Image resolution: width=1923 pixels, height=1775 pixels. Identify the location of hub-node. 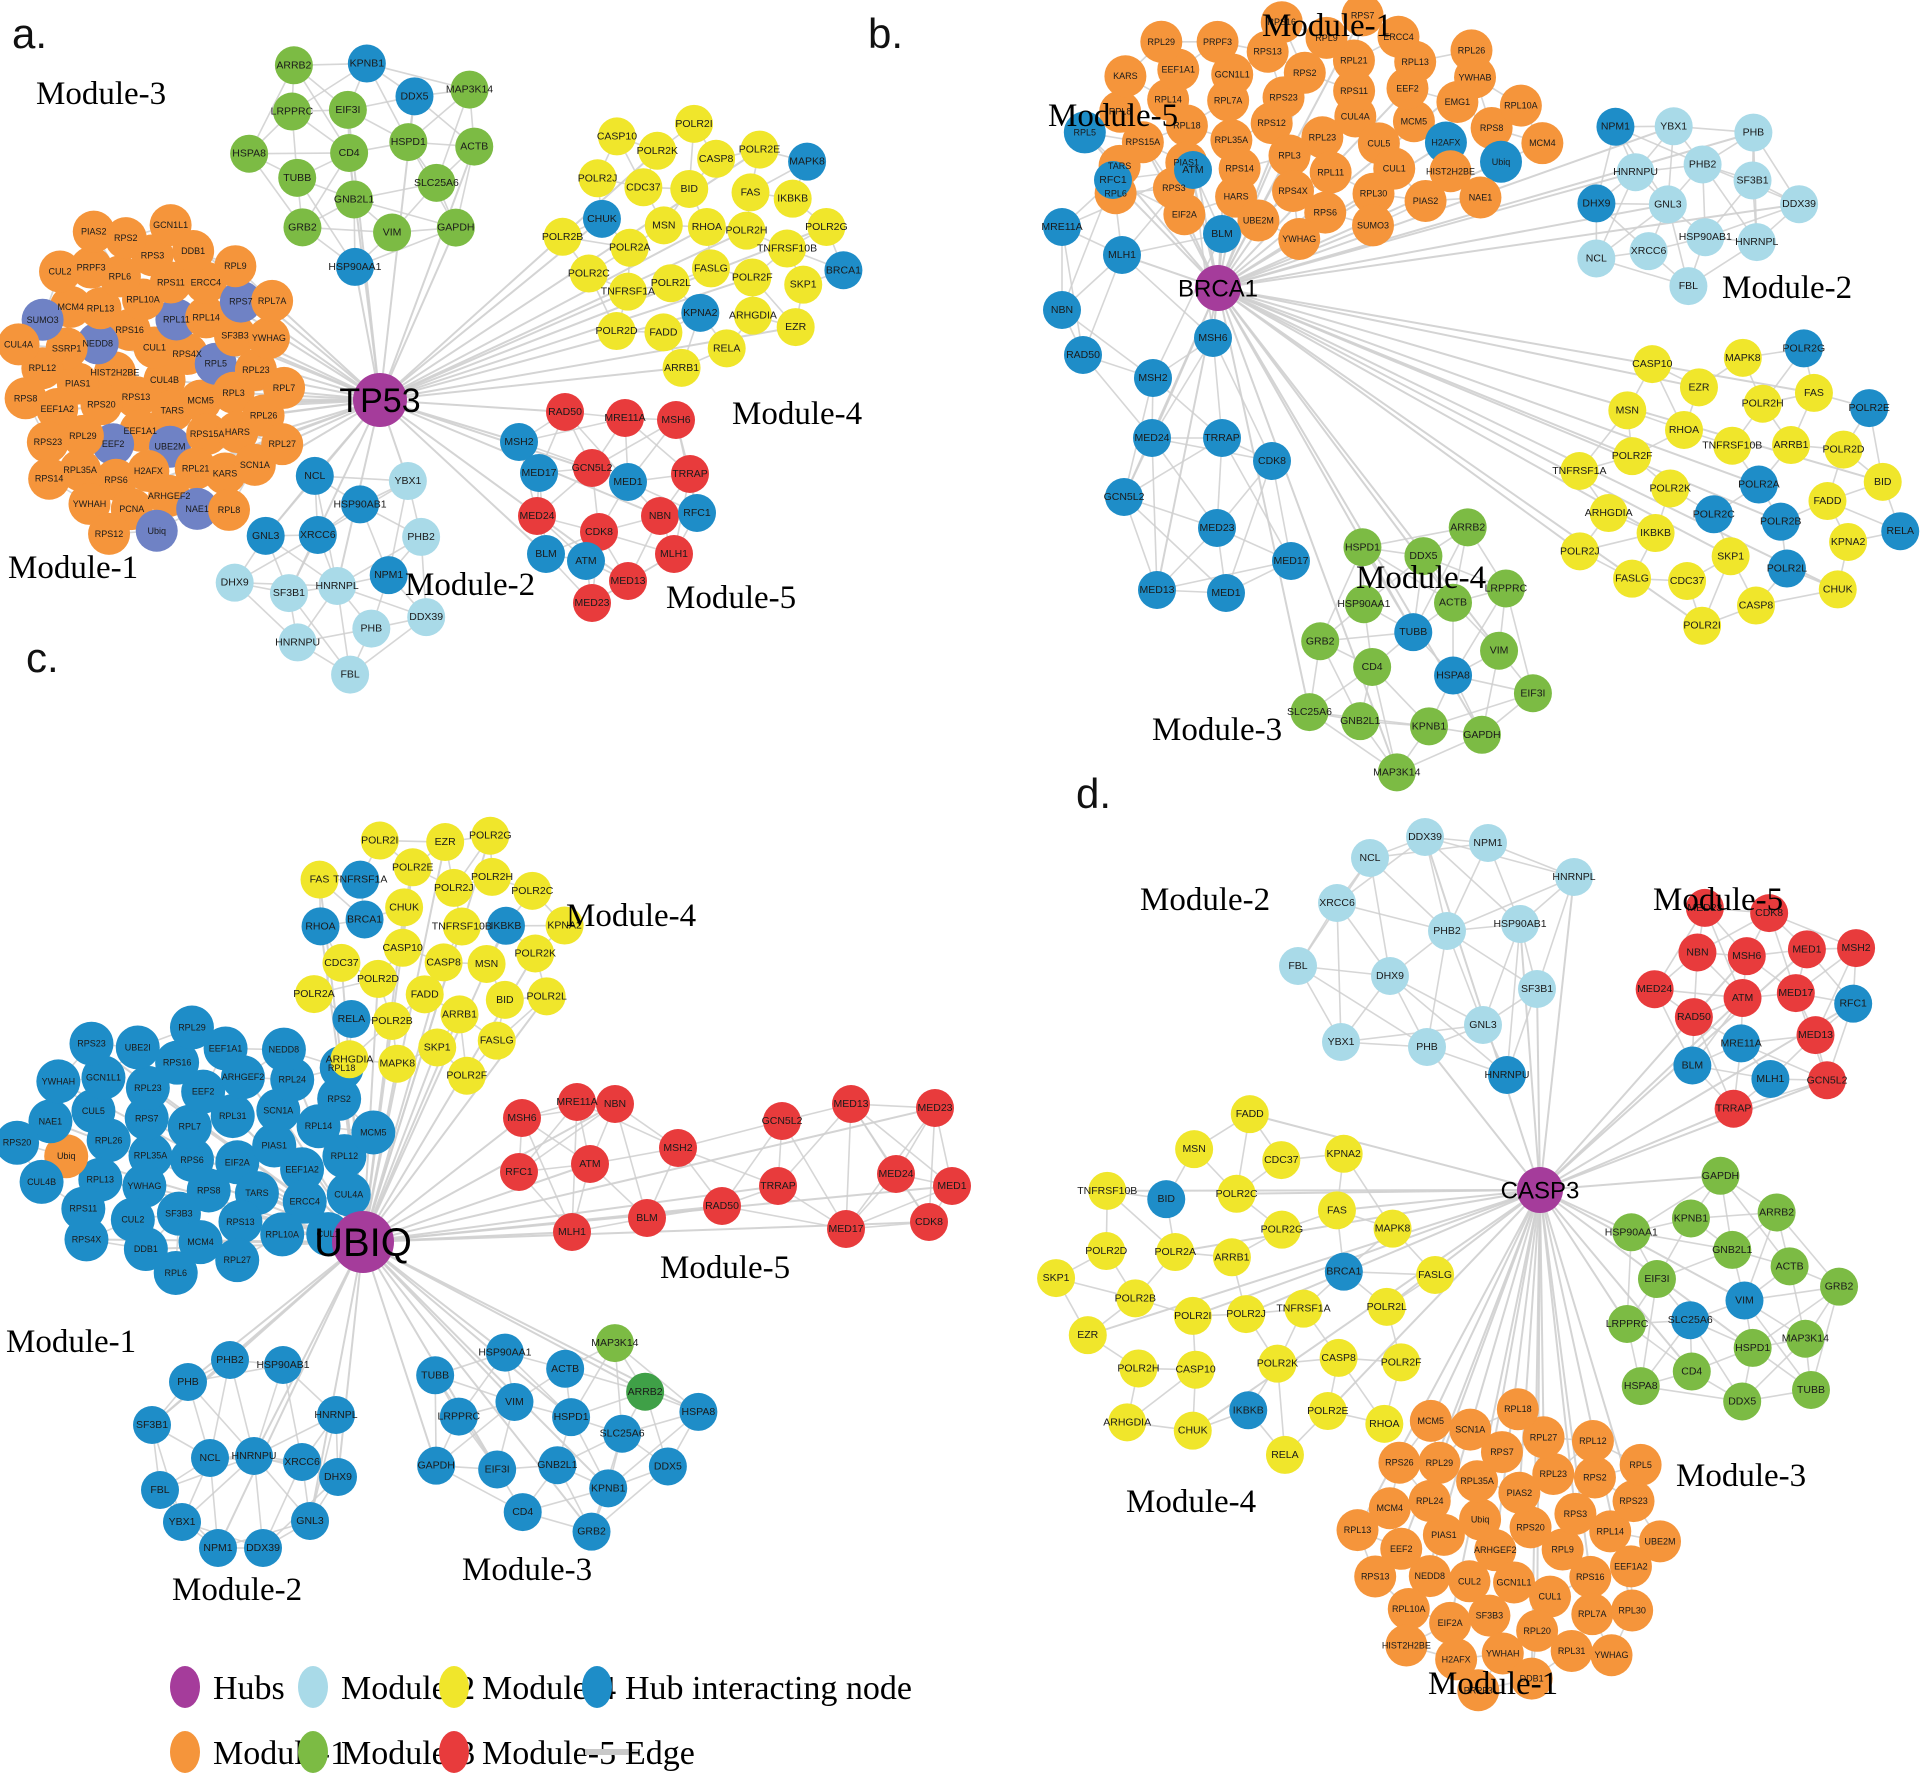
(1540, 1190).